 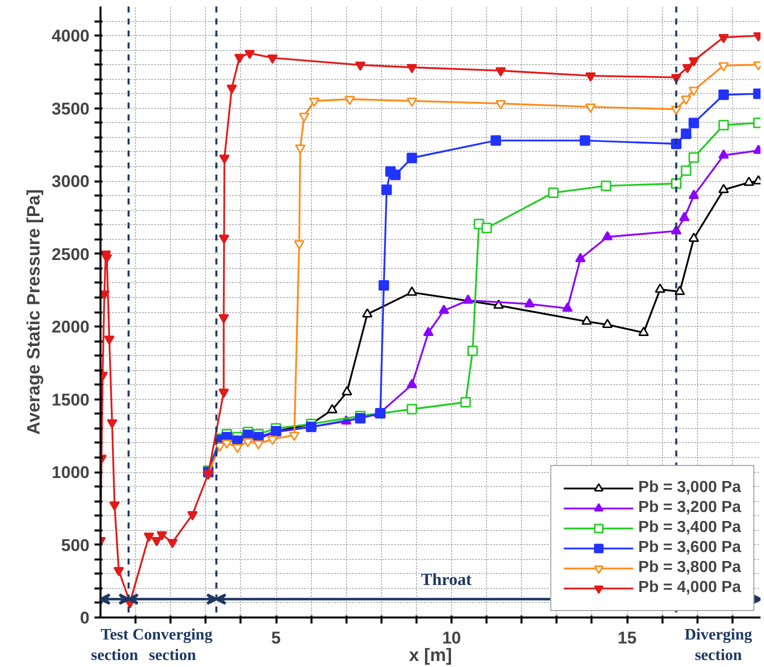 I want to click on legend-label: Pb = 3,600 Pa, so click(x=689, y=548).